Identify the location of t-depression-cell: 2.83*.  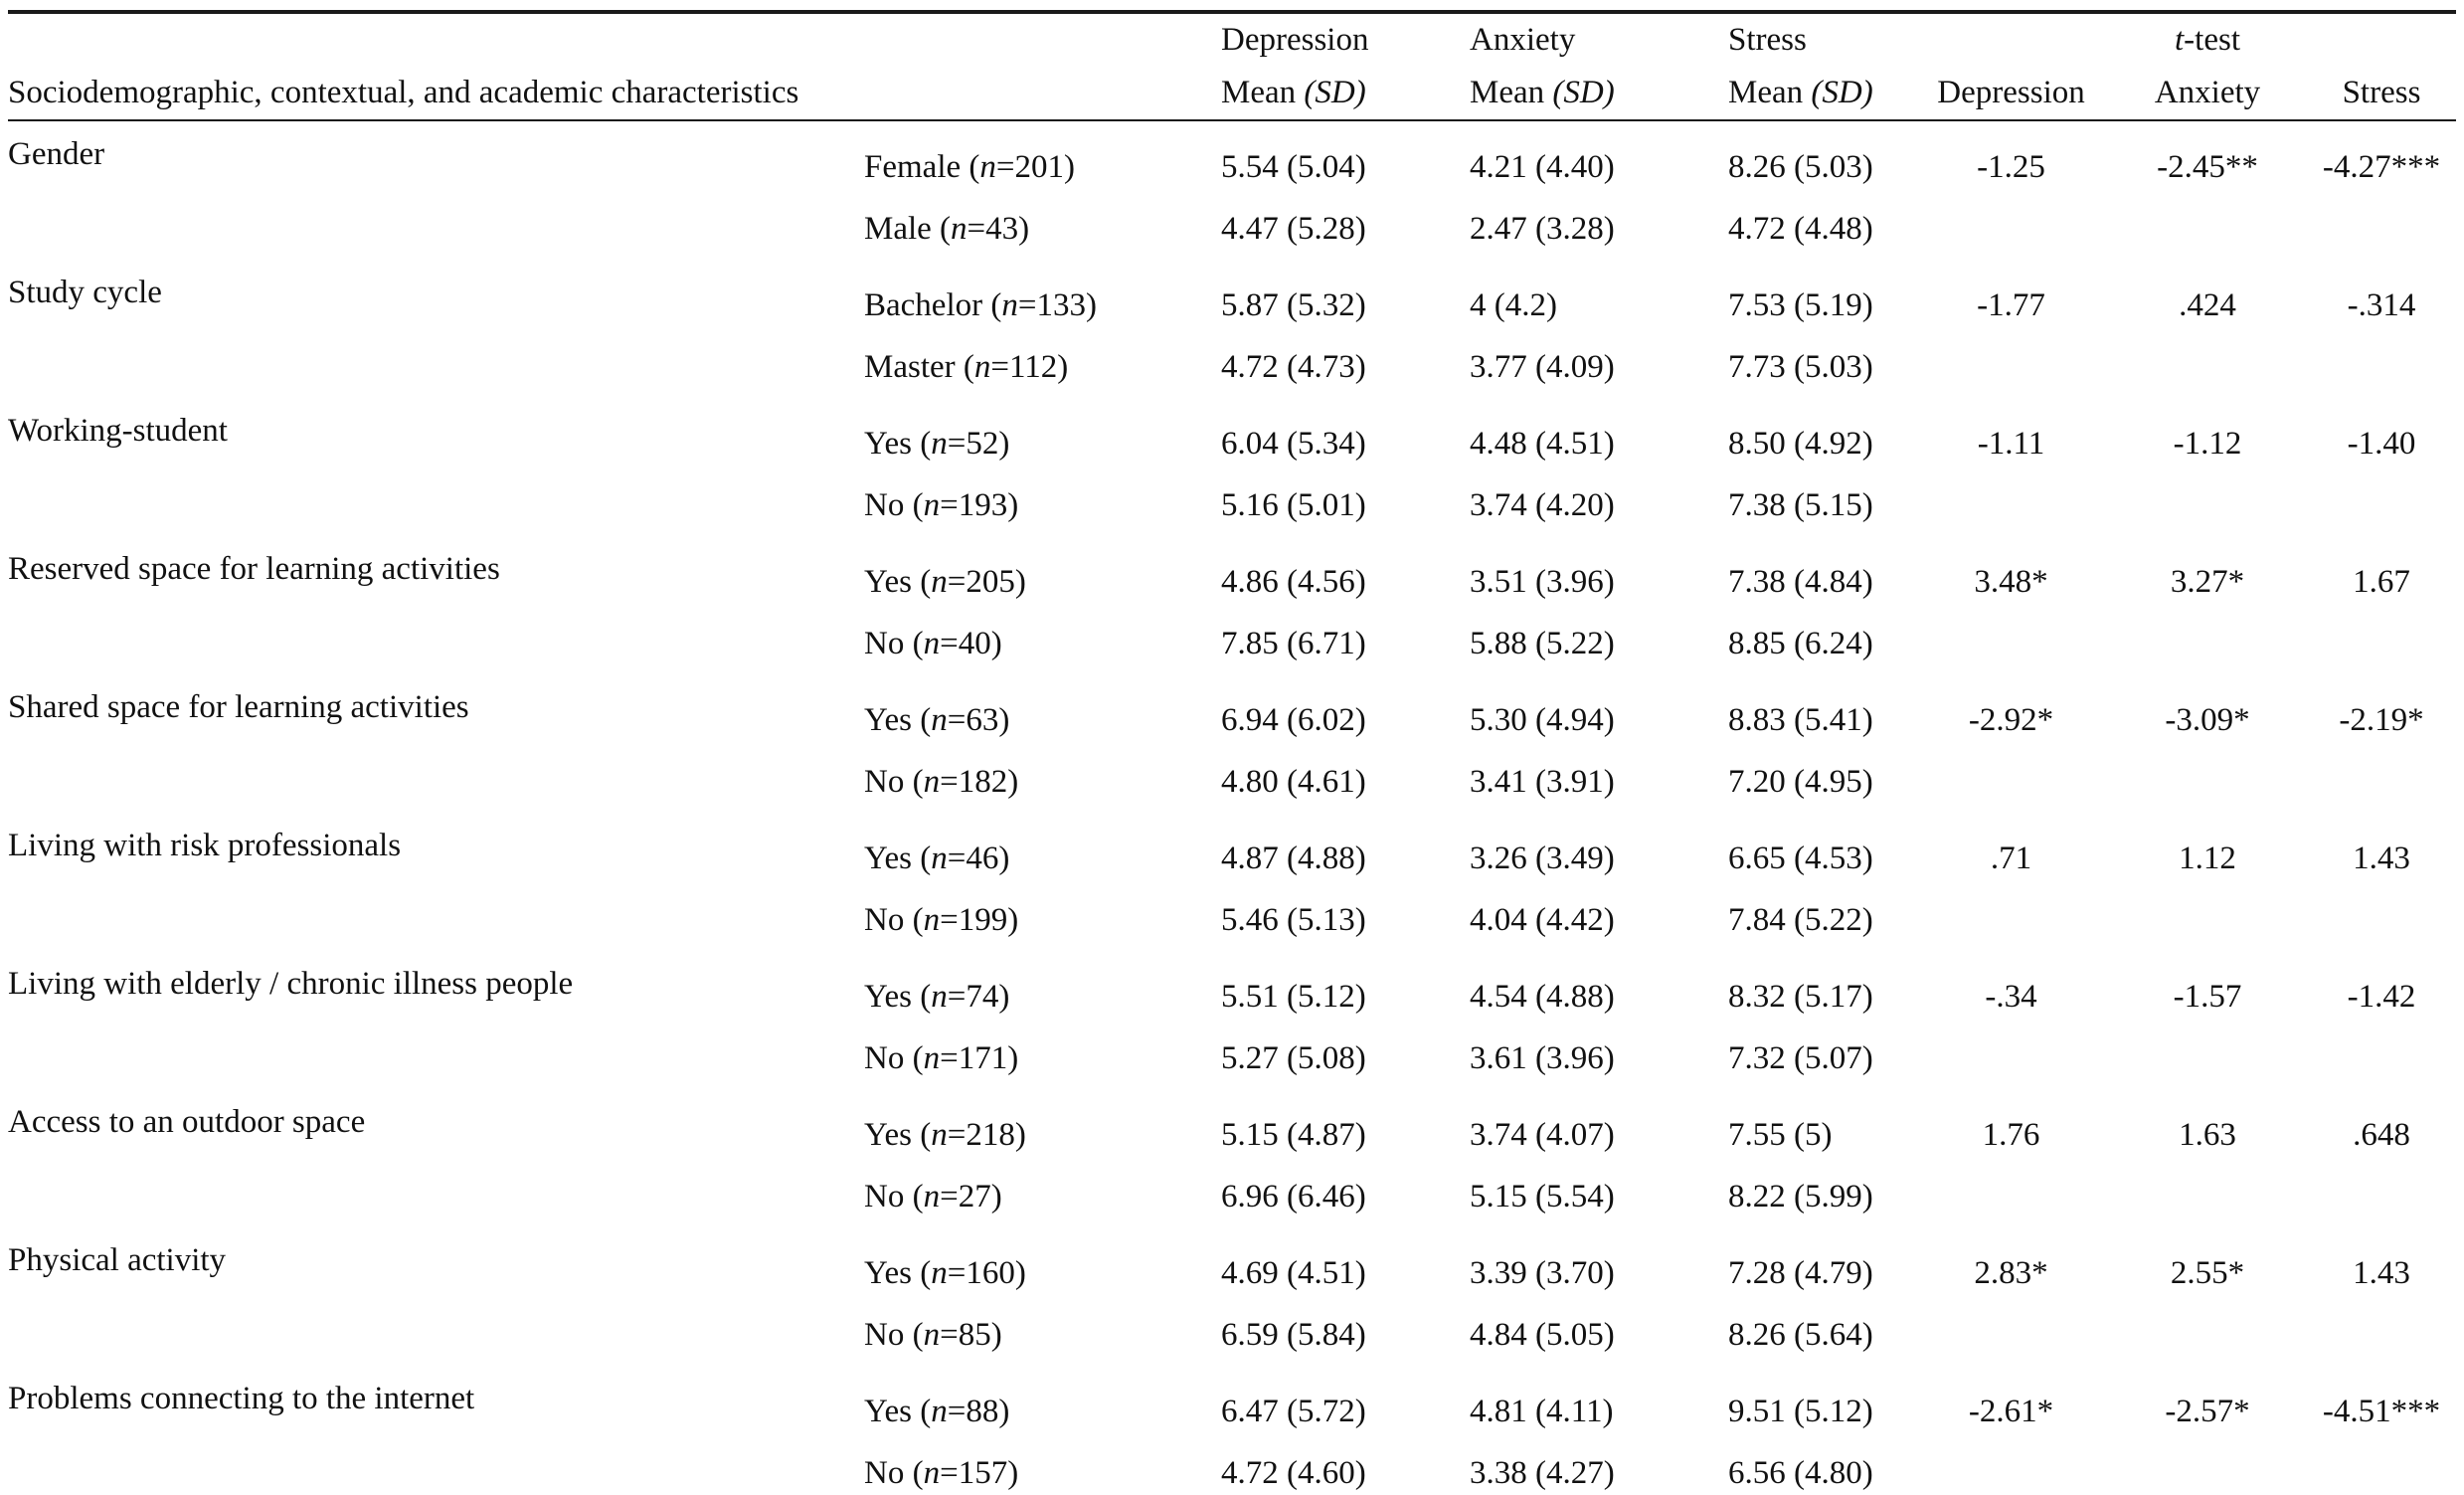
(2011, 1272).